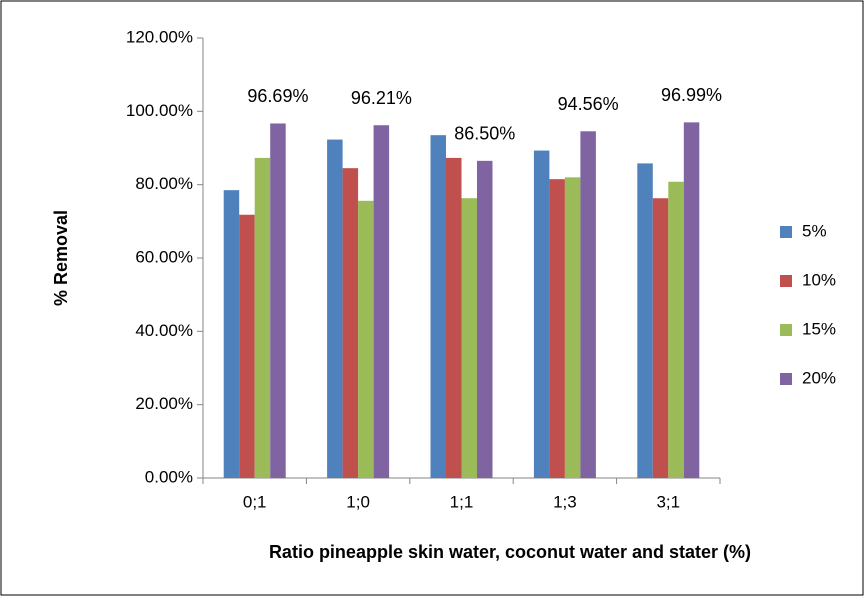  What do you see at coordinates (668, 501) in the screenshot?
I see `x-tick-label: 3;1` at bounding box center [668, 501].